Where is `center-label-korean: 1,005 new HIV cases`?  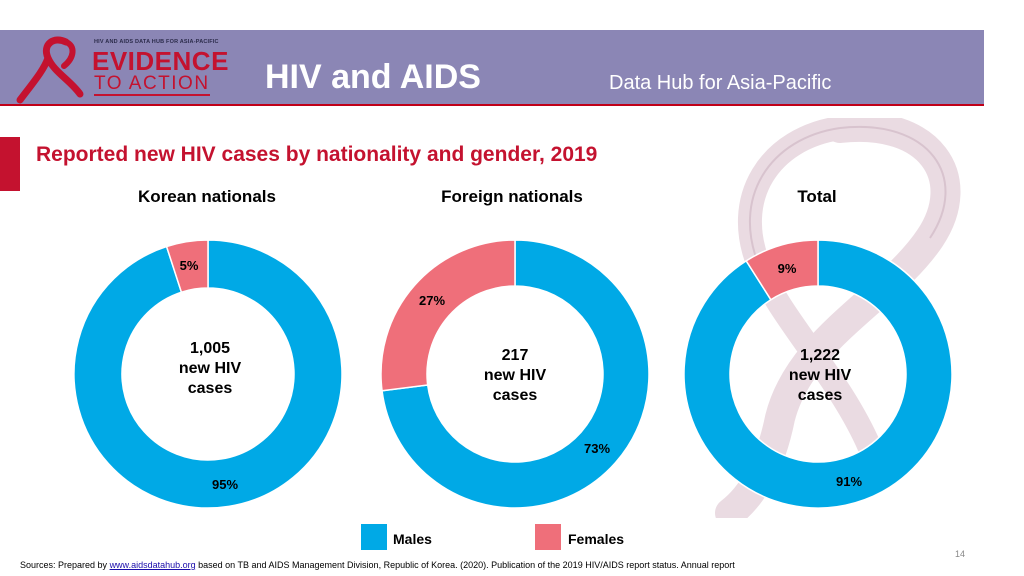
center-label-korean: 1,005 new HIV cases is located at coordinates (210, 369).